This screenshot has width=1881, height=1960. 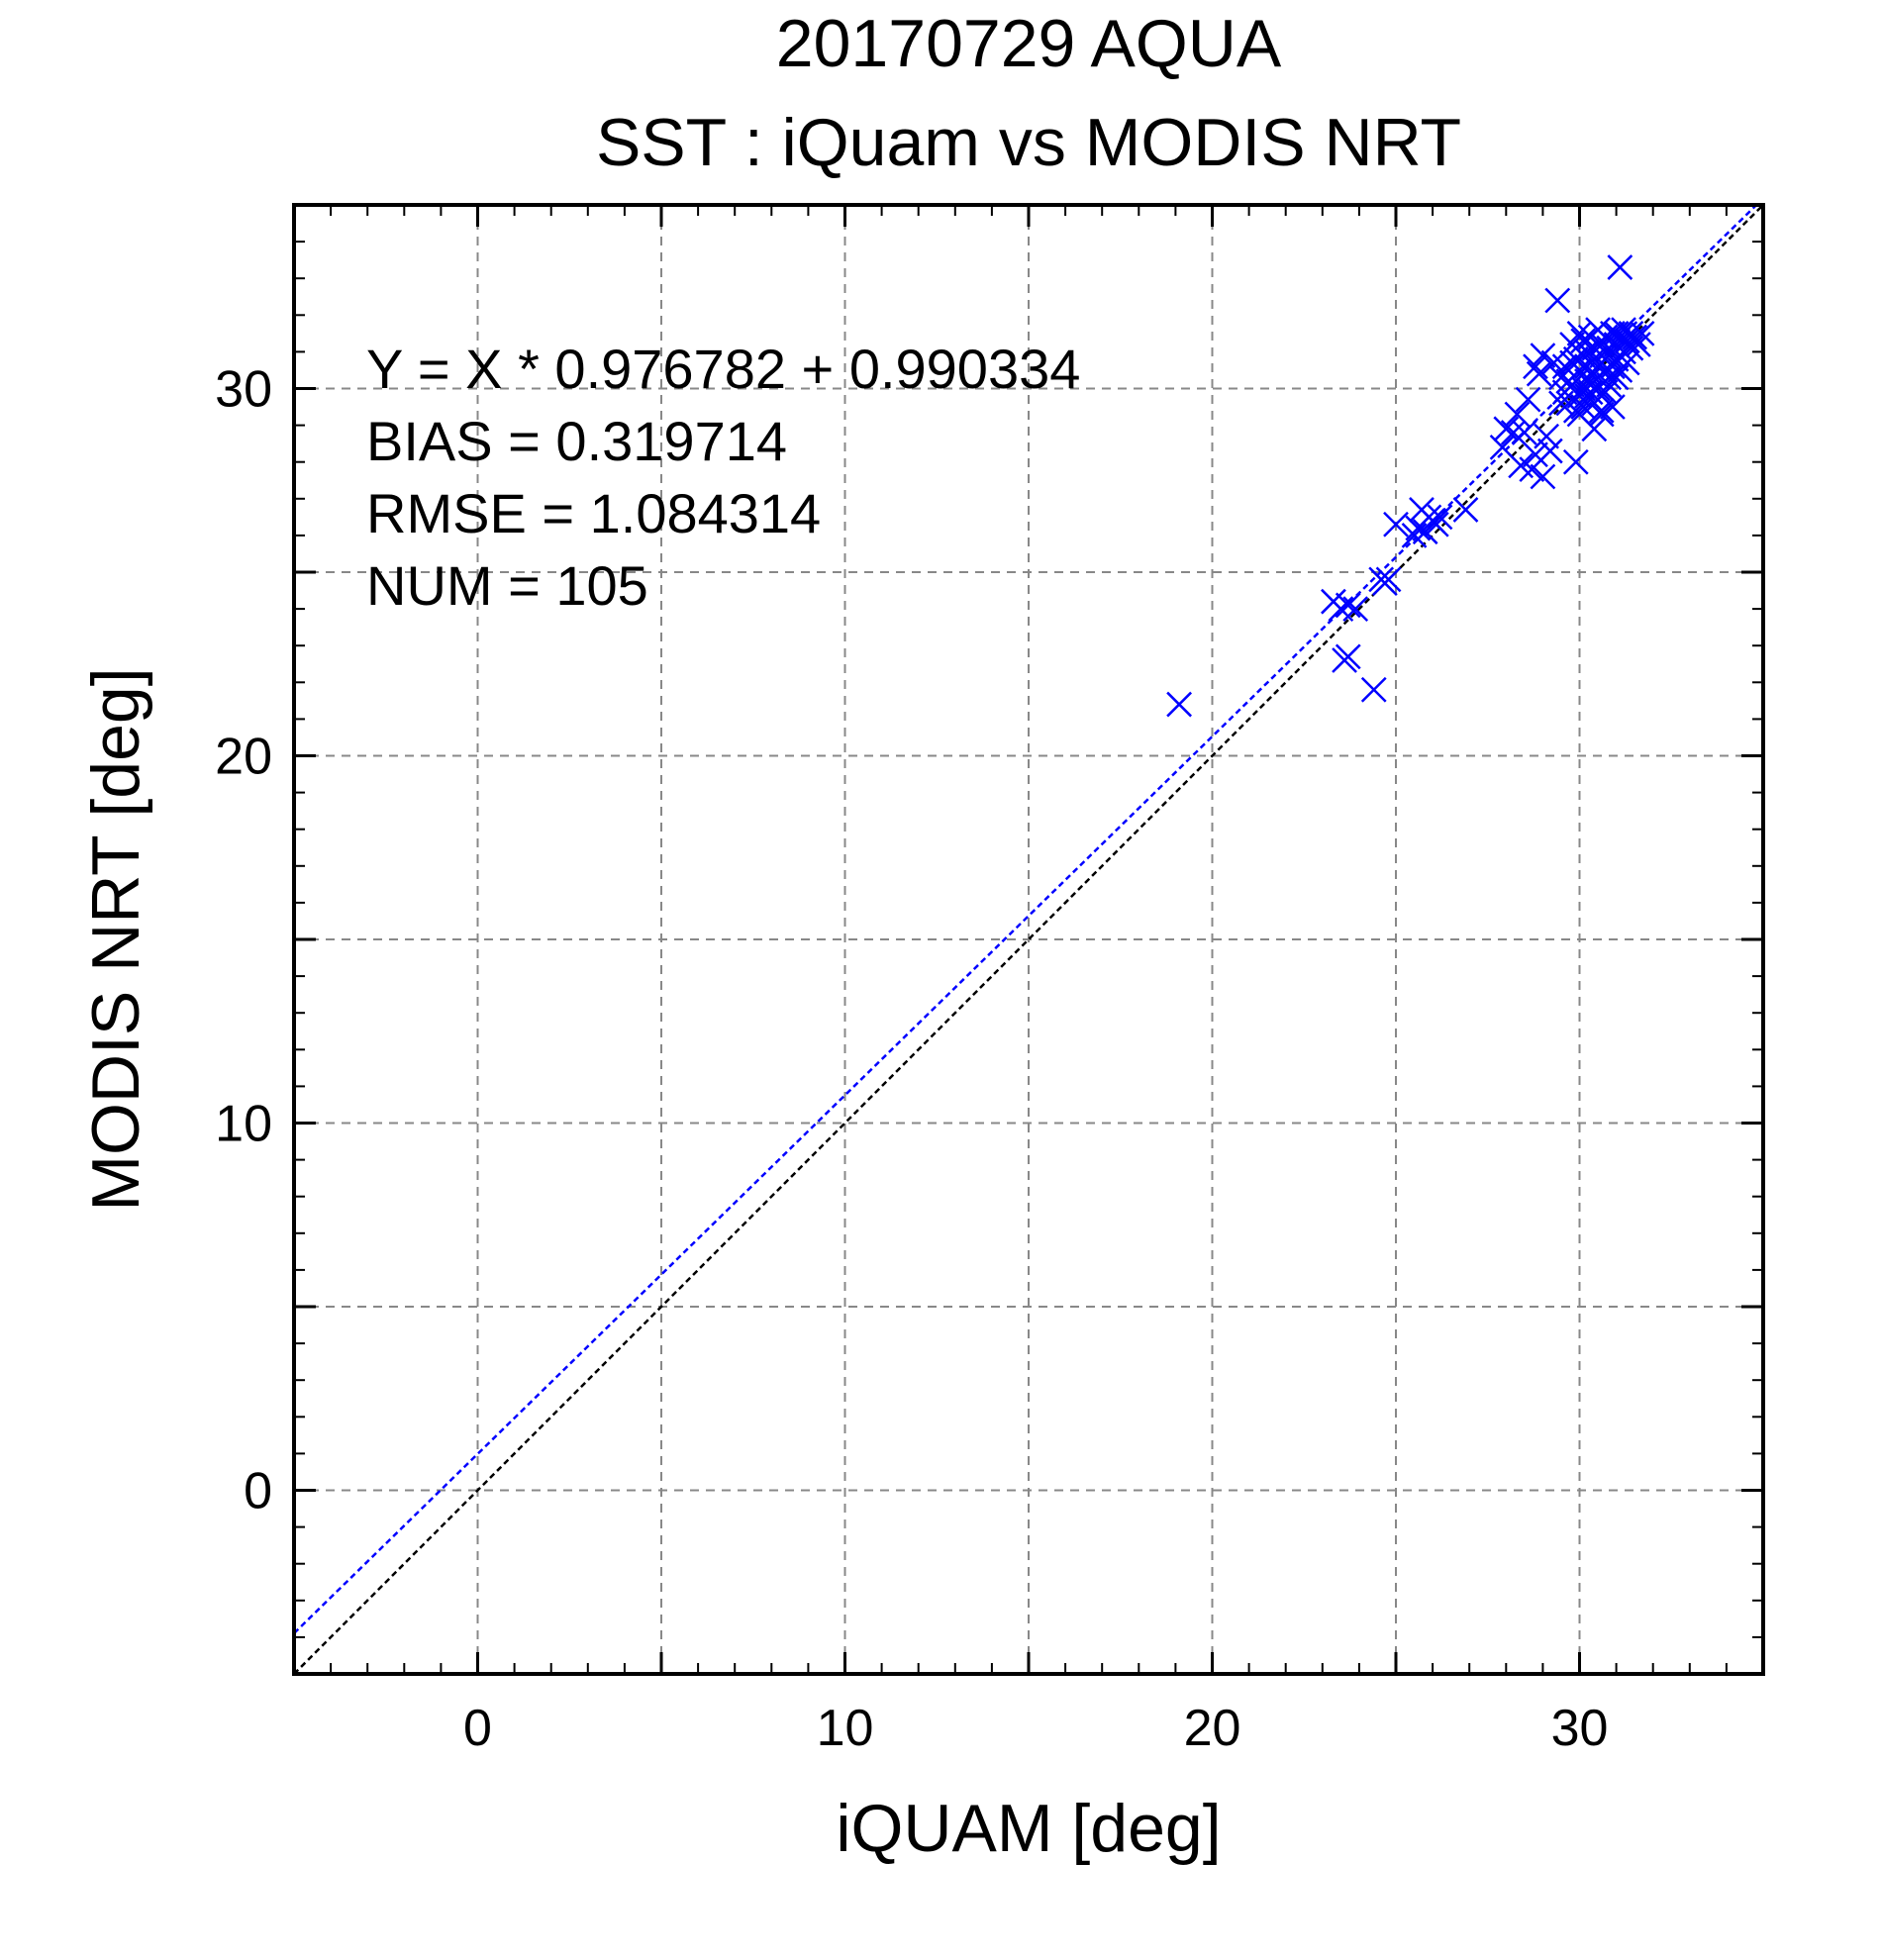 I want to click on stats-equation: Y = X * 0.976782 + 0.990334, so click(x=723, y=369).